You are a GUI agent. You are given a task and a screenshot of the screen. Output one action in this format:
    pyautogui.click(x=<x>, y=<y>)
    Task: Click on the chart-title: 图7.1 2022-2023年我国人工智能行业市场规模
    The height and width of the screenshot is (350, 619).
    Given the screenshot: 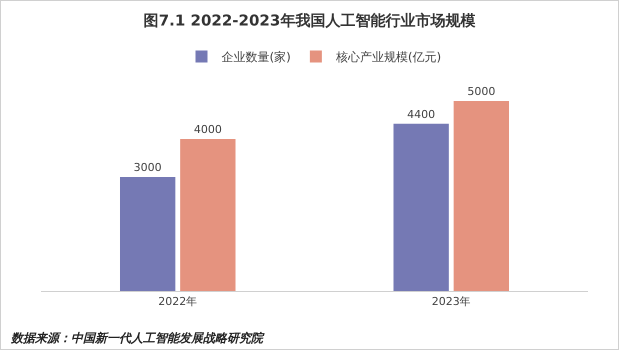 What is the action you would take?
    pyautogui.click(x=310, y=20)
    